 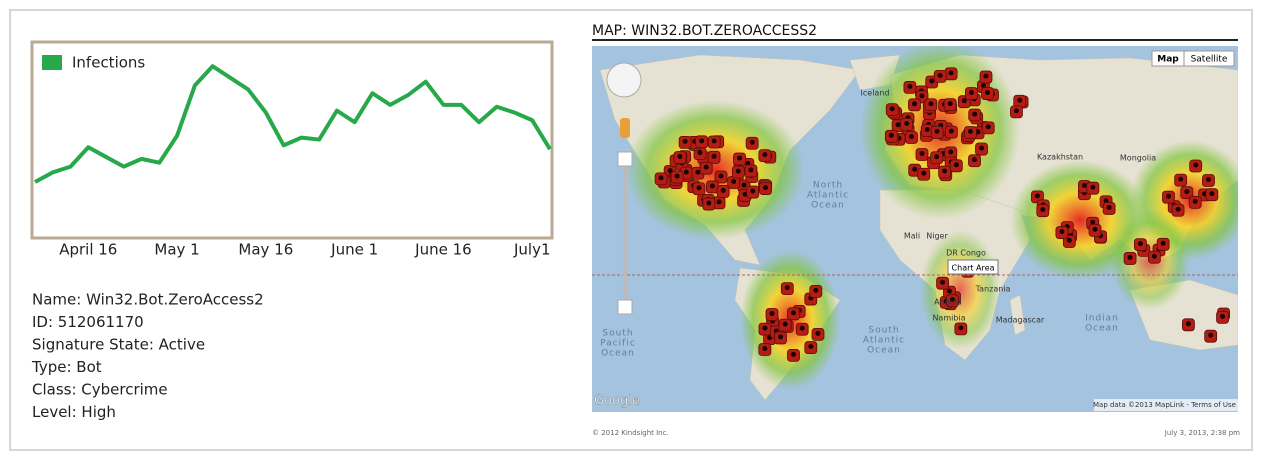 I want to click on zoom-in, so click(x=625, y=159).